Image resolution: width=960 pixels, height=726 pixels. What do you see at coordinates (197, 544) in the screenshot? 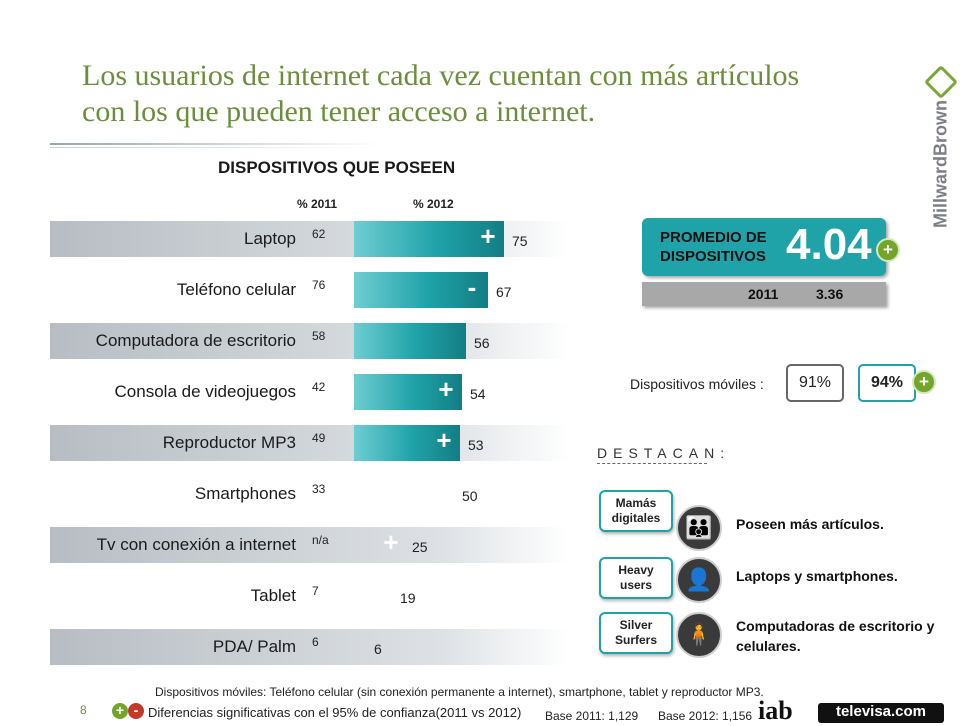
I see `category-label: Tv con conexión a internet` at bounding box center [197, 544].